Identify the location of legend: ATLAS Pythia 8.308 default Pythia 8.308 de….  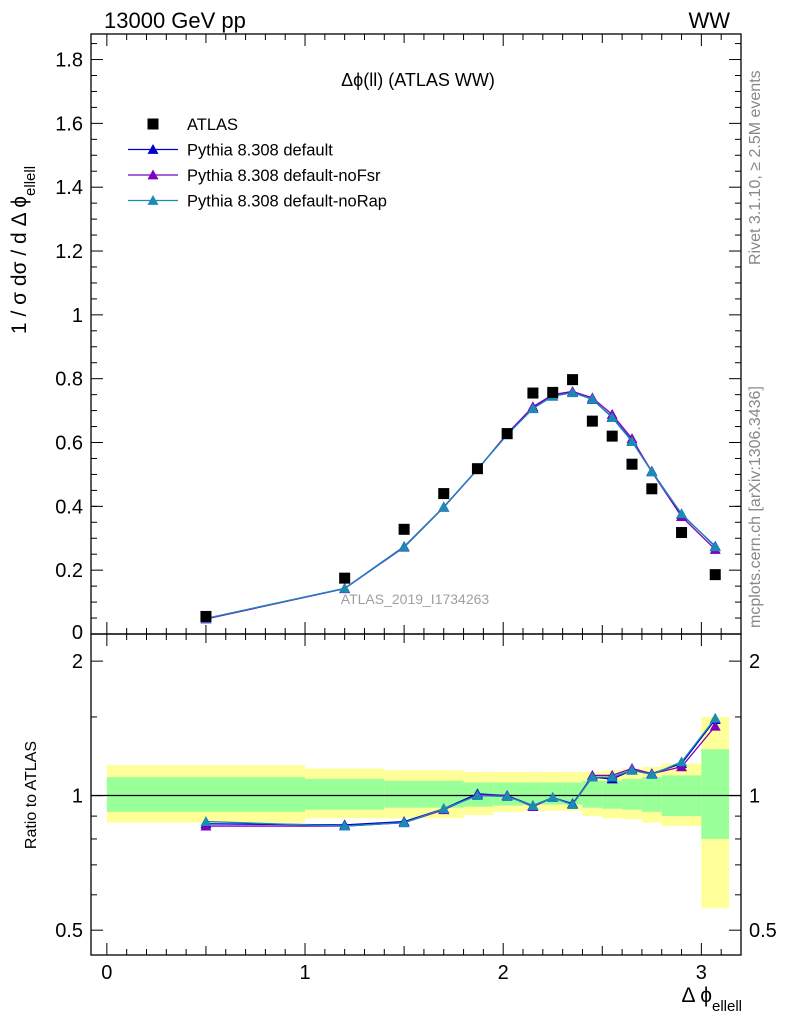
(257, 163).